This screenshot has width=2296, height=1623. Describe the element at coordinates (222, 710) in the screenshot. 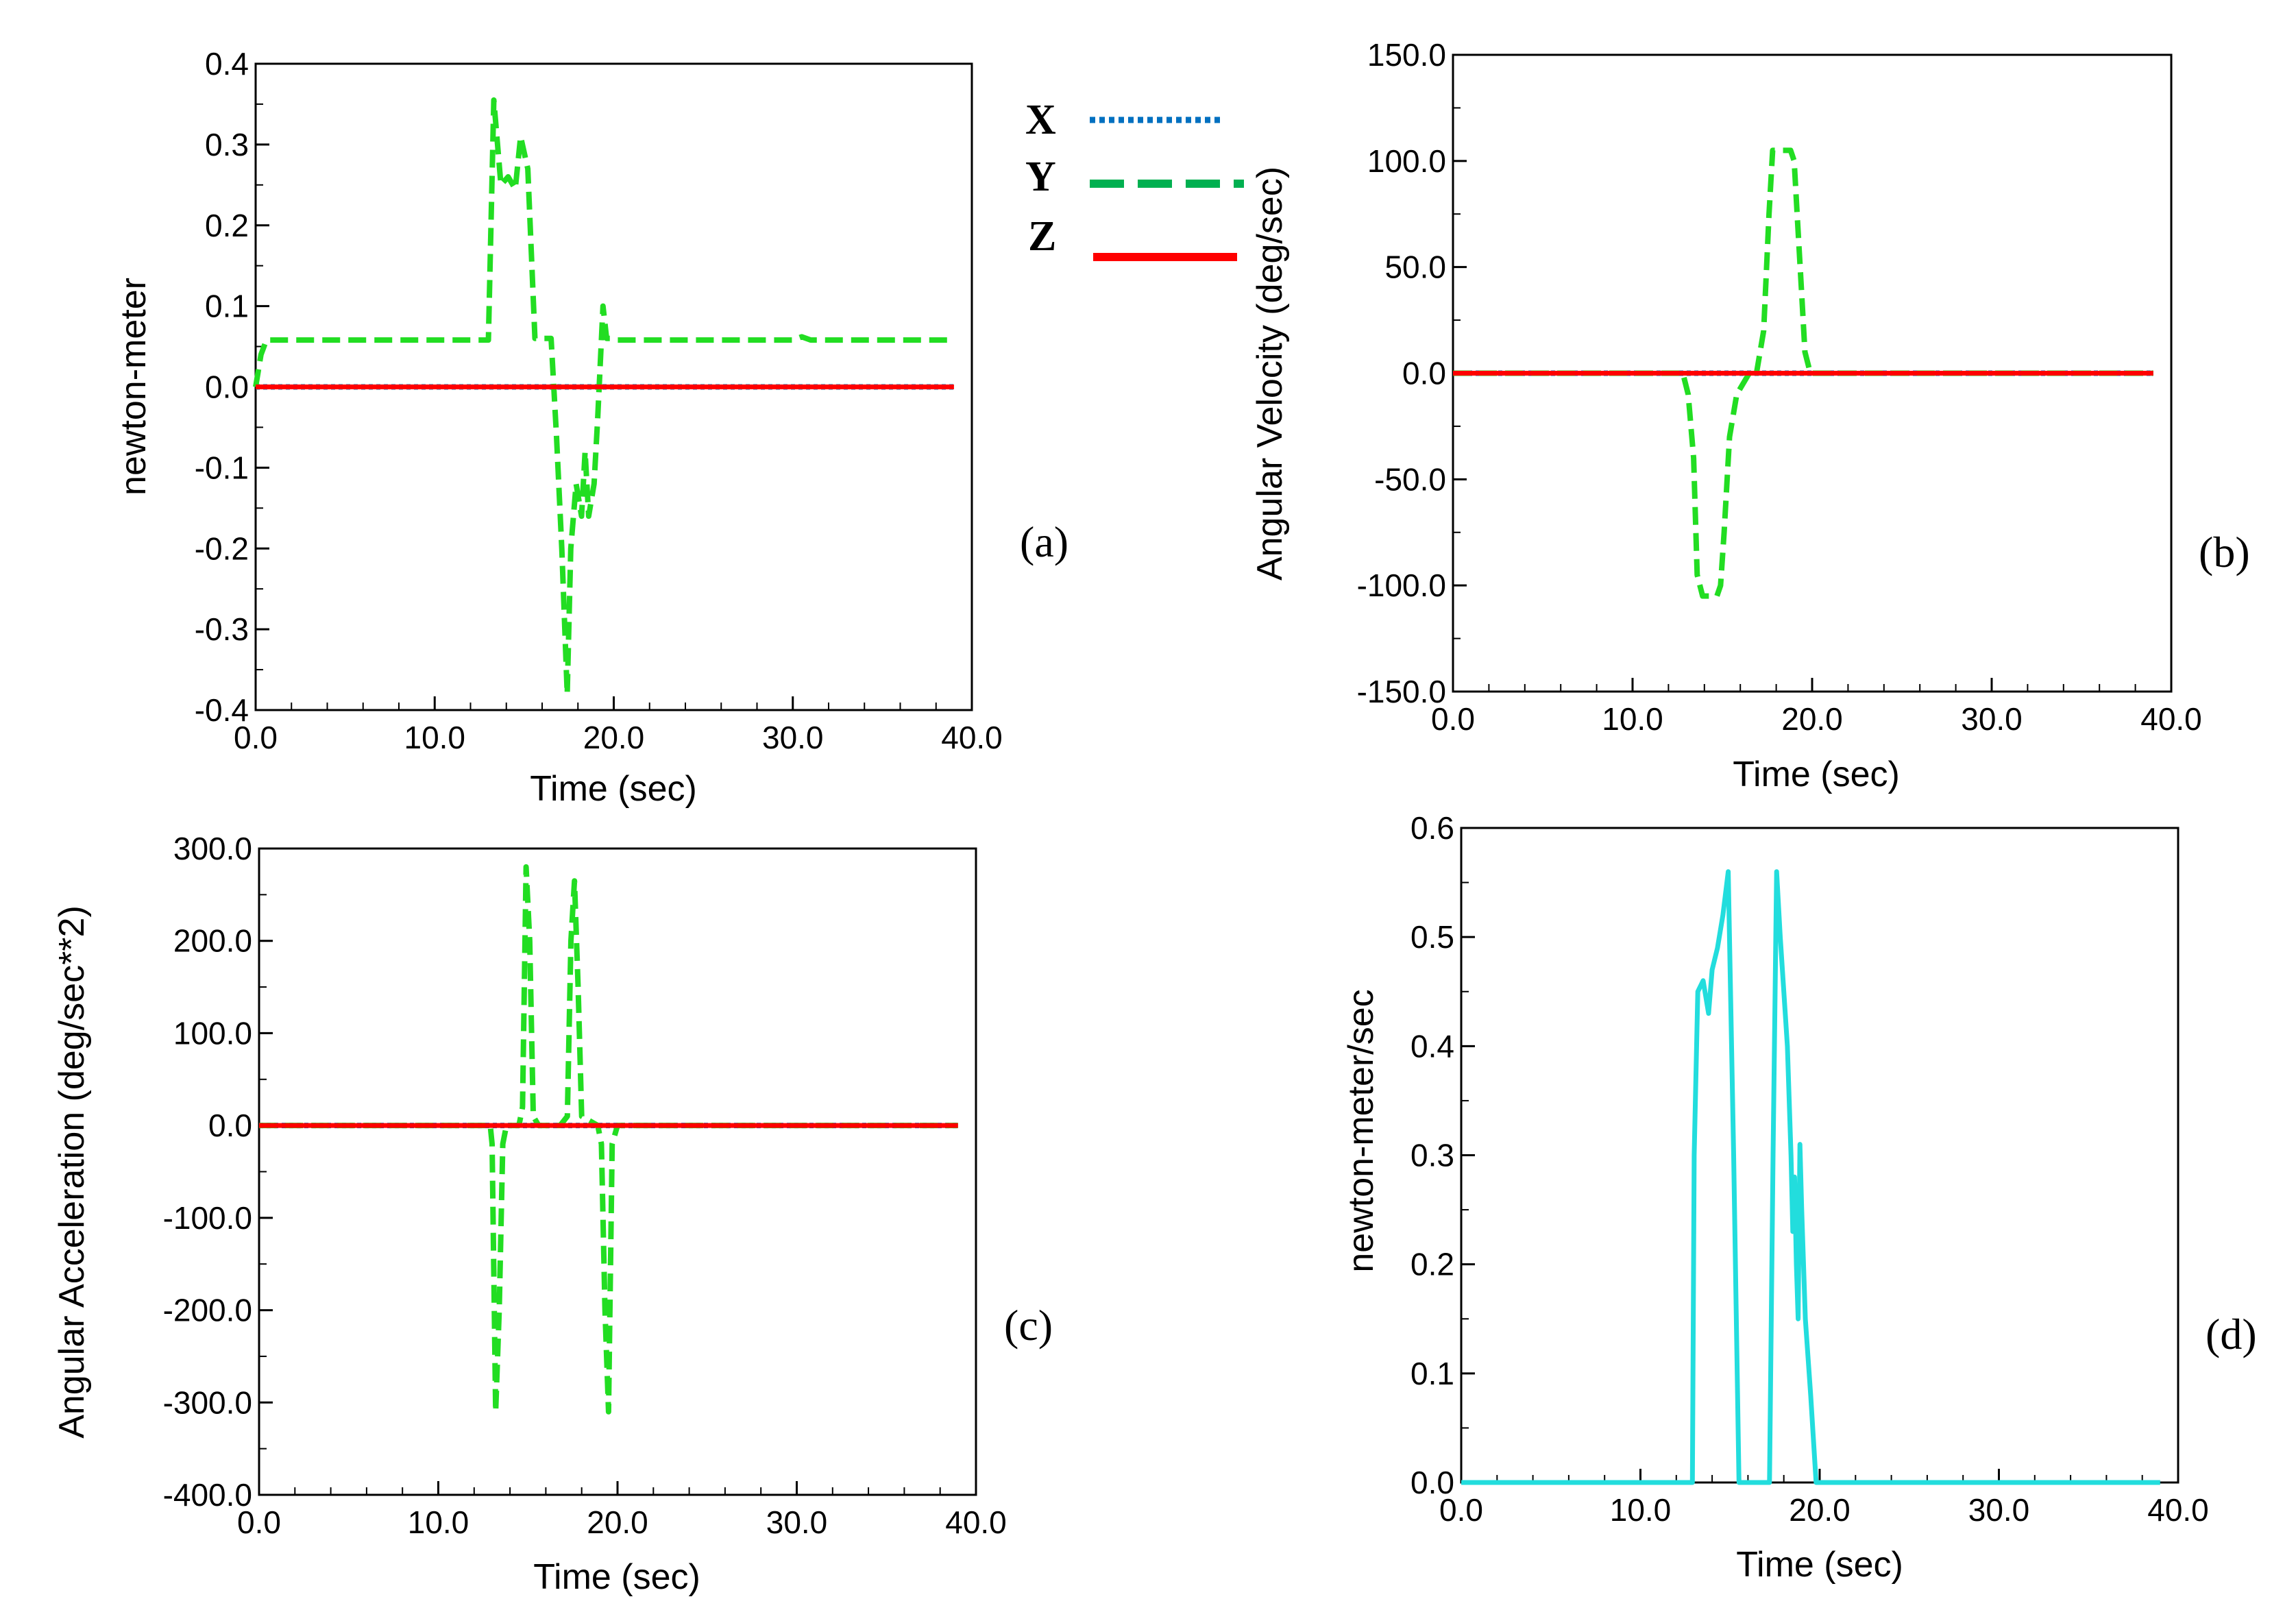

I see `y-tick-label-a: -0.4` at that location.